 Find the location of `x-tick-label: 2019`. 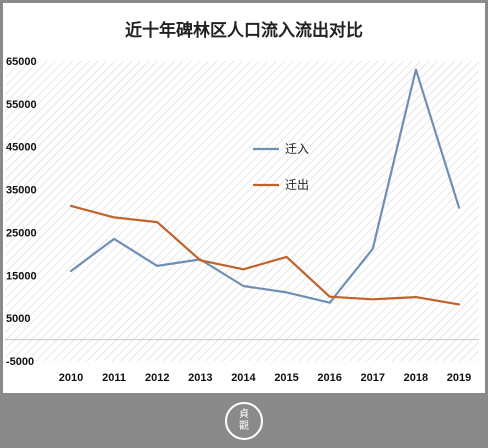

x-tick-label: 2019 is located at coordinates (459, 378).